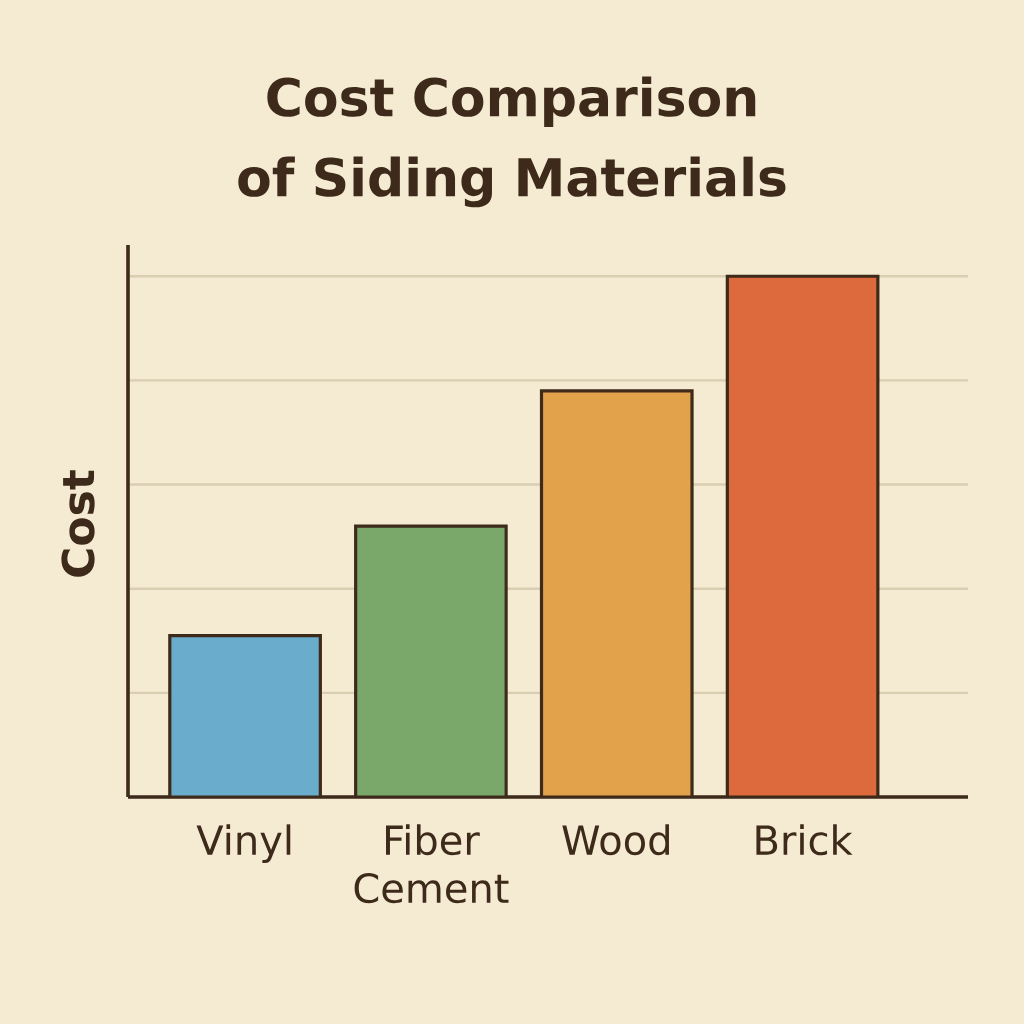 The width and height of the screenshot is (1024, 1024). I want to click on x-tick-label: Brick, so click(804, 840).